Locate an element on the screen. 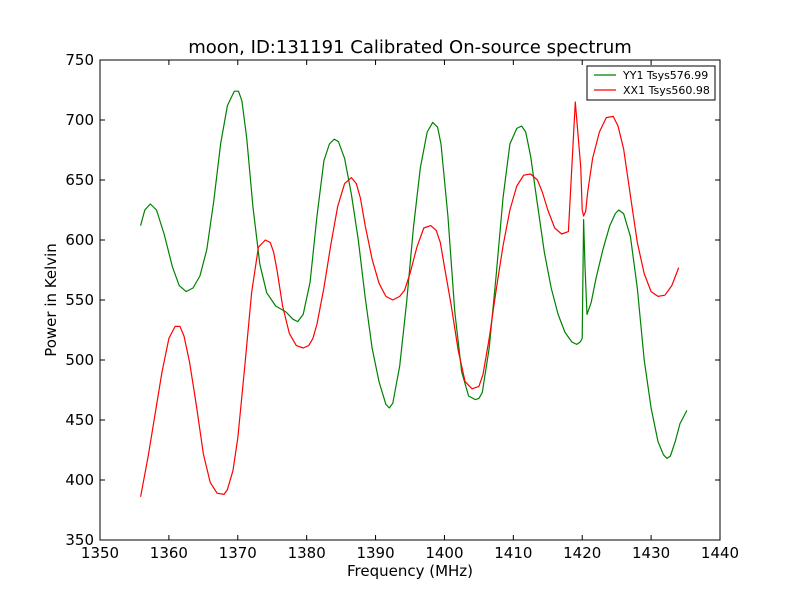  x-tick-label: 1390 is located at coordinates (375, 553).